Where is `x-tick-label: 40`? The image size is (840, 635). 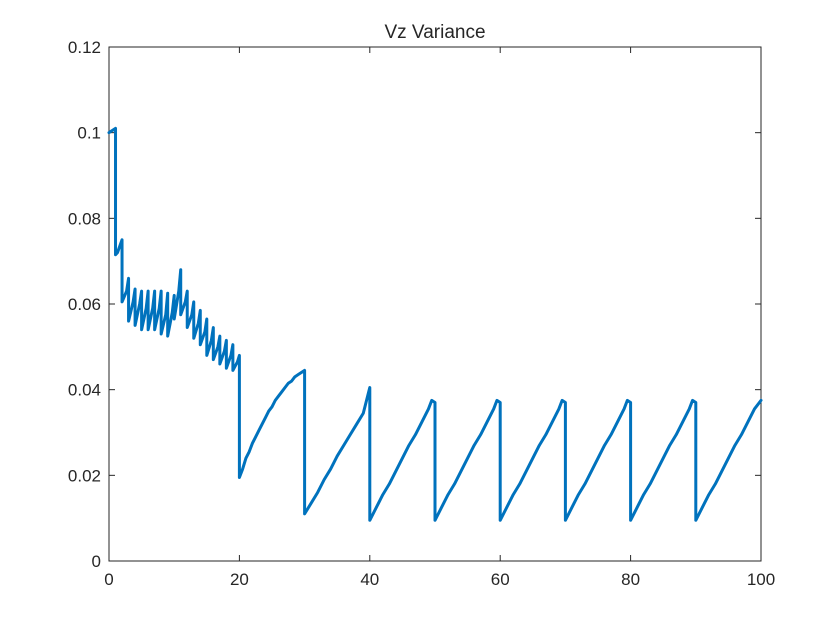 x-tick-label: 40 is located at coordinates (369, 579).